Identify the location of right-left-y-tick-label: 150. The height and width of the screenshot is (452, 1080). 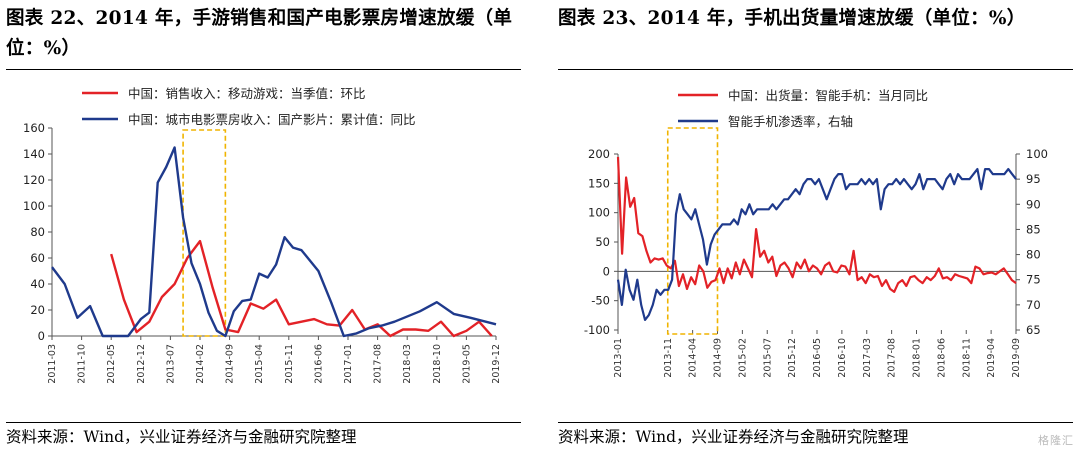
(599, 183).